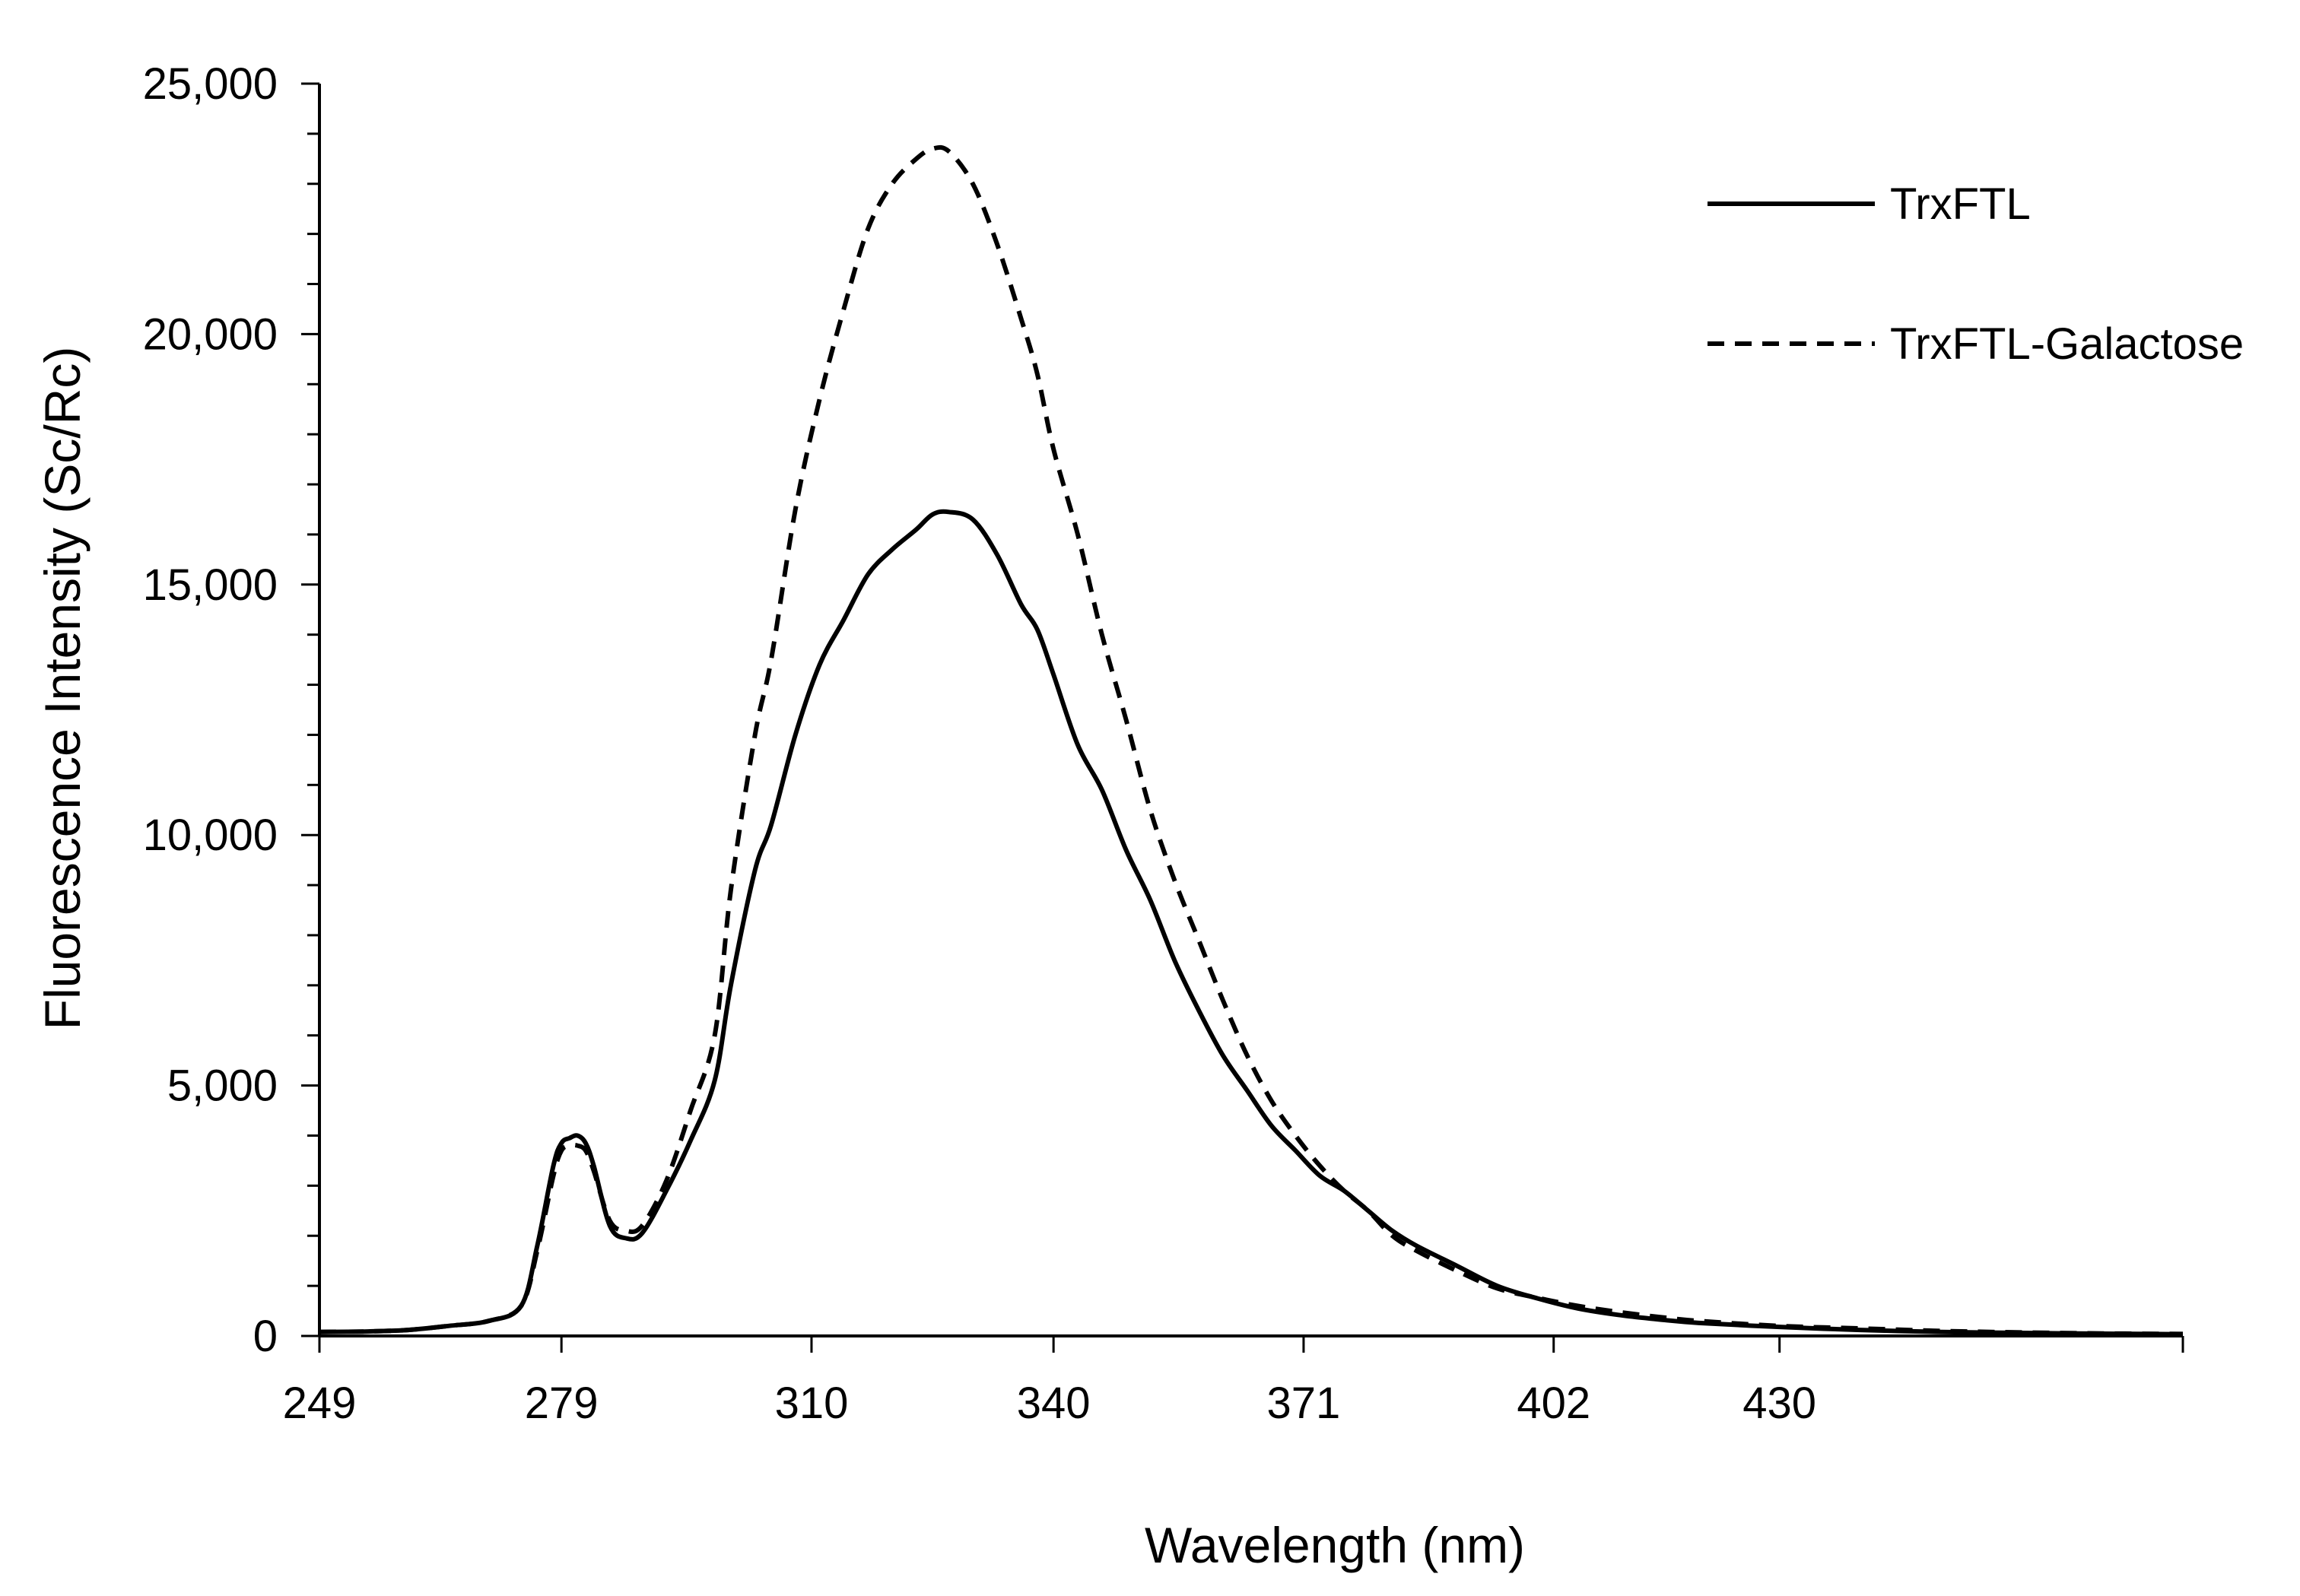 Image resolution: width=2300 pixels, height=1596 pixels. Describe the element at coordinates (1976, 274) in the screenshot. I see `legend: TrxFTL TrxFTL-Galactose` at that location.